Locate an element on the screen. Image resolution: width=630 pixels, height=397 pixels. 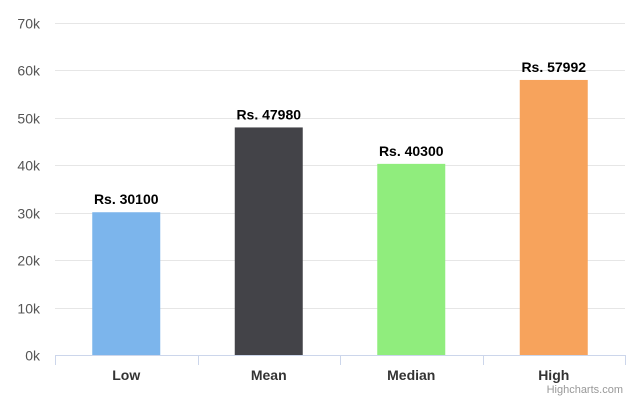
bar-median is located at coordinates (411, 259).